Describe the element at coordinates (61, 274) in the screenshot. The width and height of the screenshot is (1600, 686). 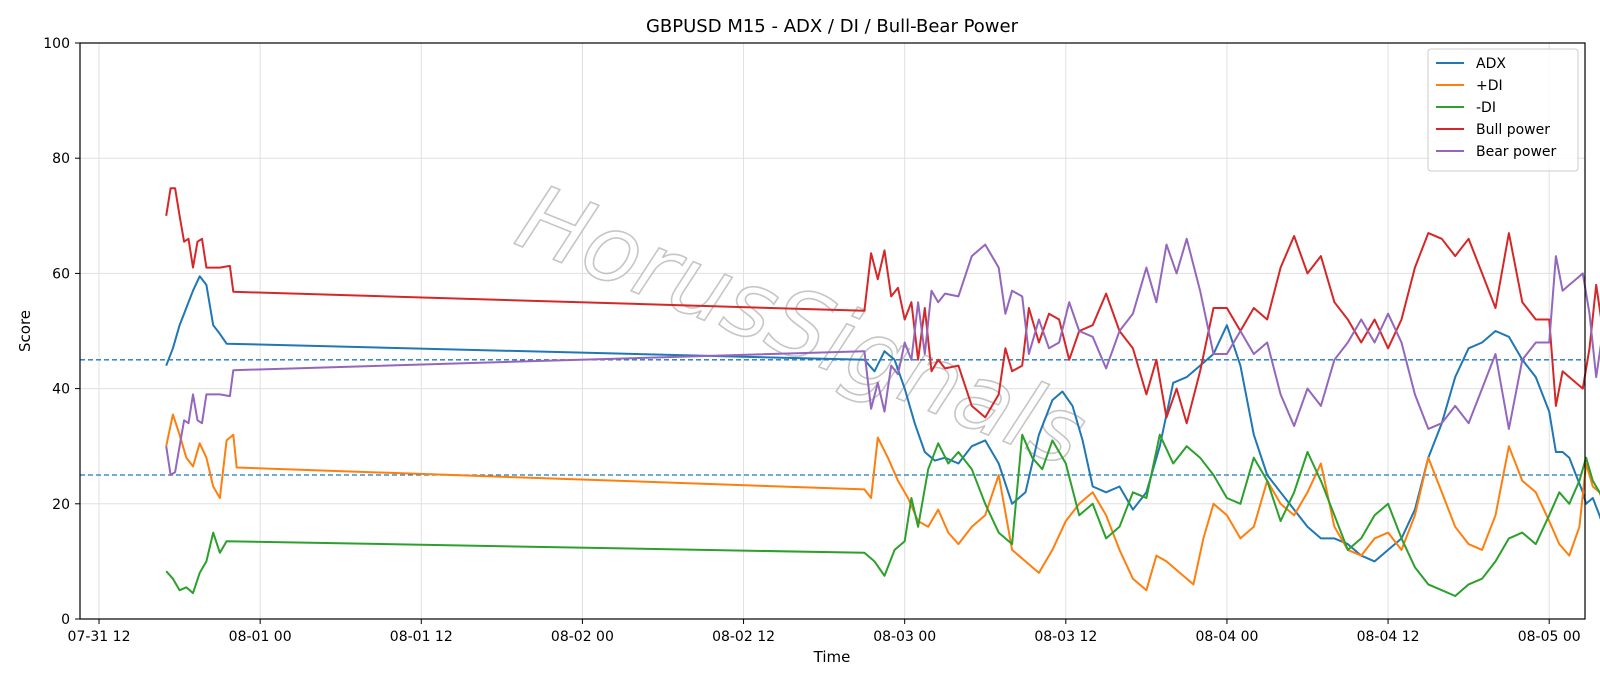
I see `y-tick-label: 60` at that location.